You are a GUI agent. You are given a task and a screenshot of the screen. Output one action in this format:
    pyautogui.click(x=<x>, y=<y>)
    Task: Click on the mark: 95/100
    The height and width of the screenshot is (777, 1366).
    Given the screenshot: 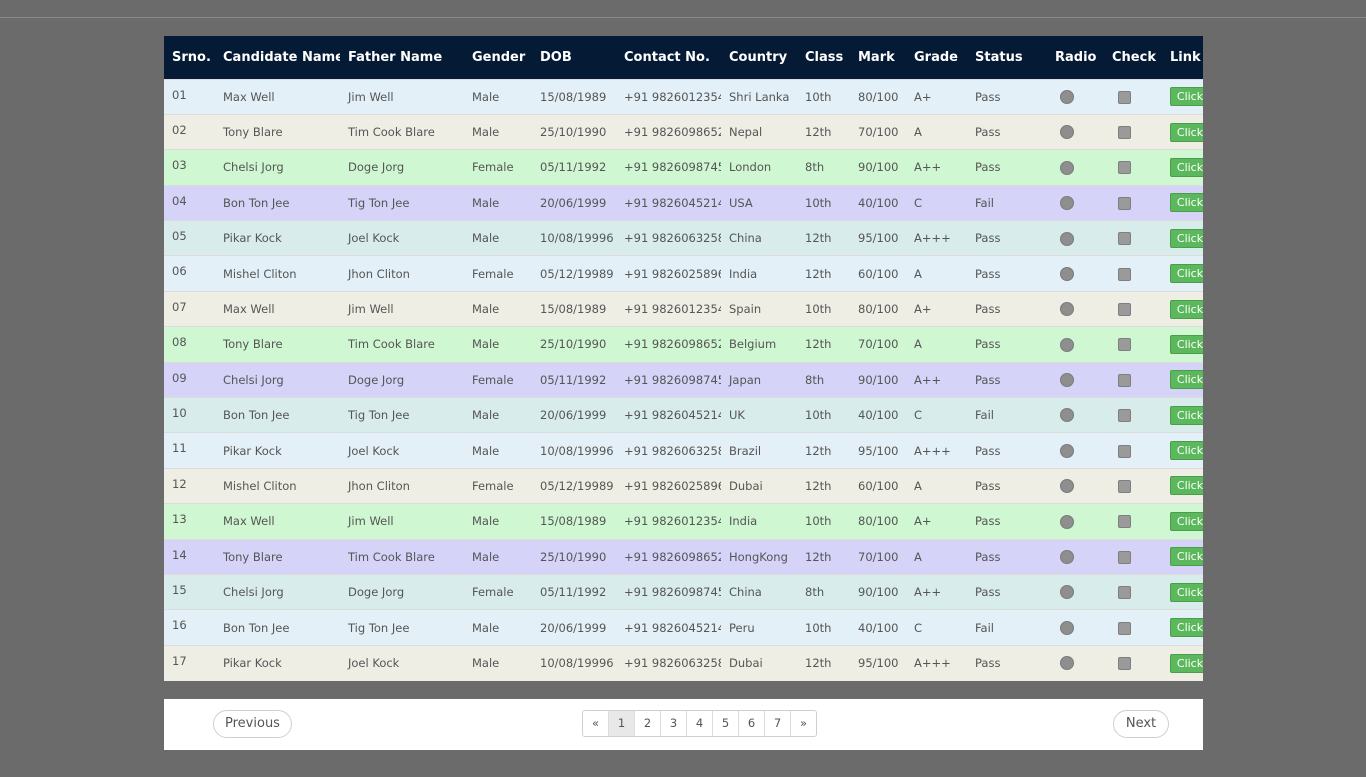 What is the action you would take?
    pyautogui.click(x=878, y=238)
    